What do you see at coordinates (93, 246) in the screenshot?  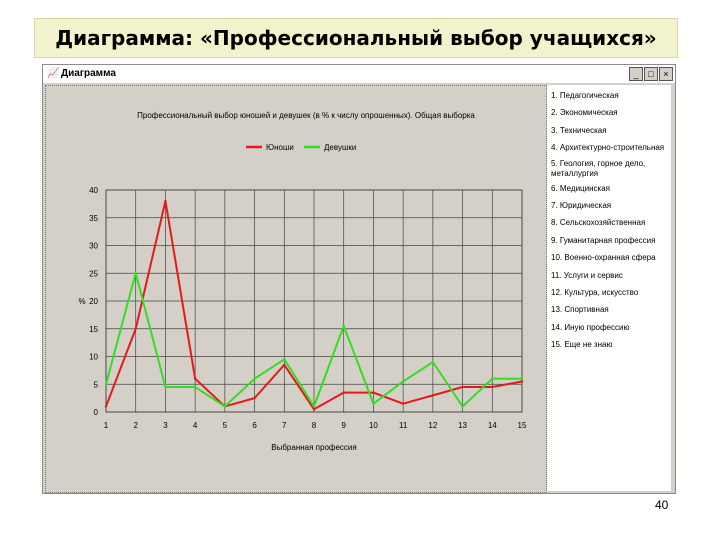 I see `y-tick-label: 30` at bounding box center [93, 246].